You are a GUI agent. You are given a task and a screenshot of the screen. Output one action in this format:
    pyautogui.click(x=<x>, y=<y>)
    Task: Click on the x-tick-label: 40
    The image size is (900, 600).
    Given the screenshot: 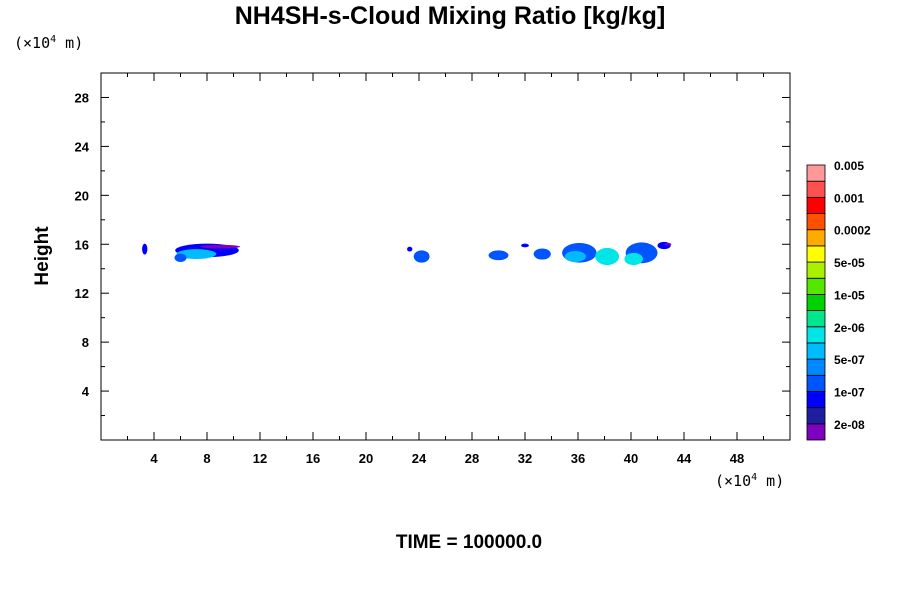 What is the action you would take?
    pyautogui.click(x=631, y=458)
    